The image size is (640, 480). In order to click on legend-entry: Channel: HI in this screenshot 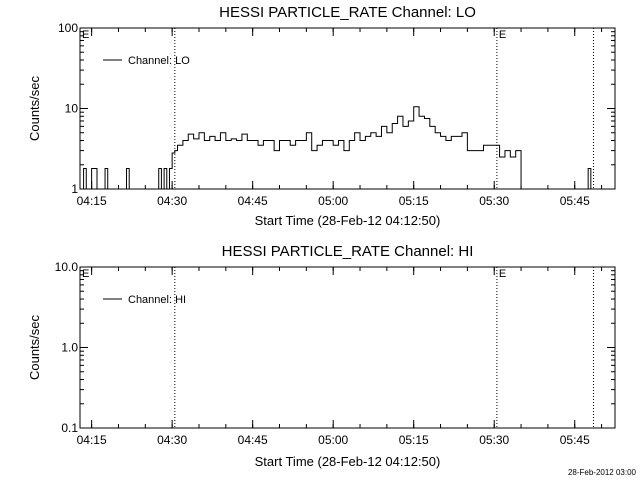, I will do `click(157, 300)`.